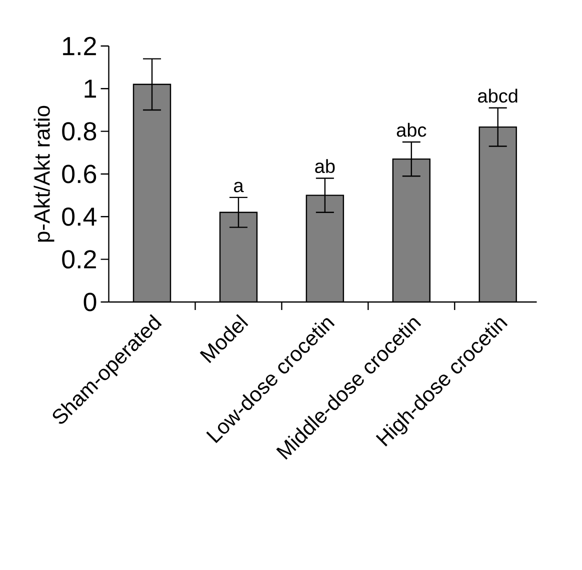 The width and height of the screenshot is (582, 570). What do you see at coordinates (239, 187) in the screenshot?
I see `annotation: a` at bounding box center [239, 187].